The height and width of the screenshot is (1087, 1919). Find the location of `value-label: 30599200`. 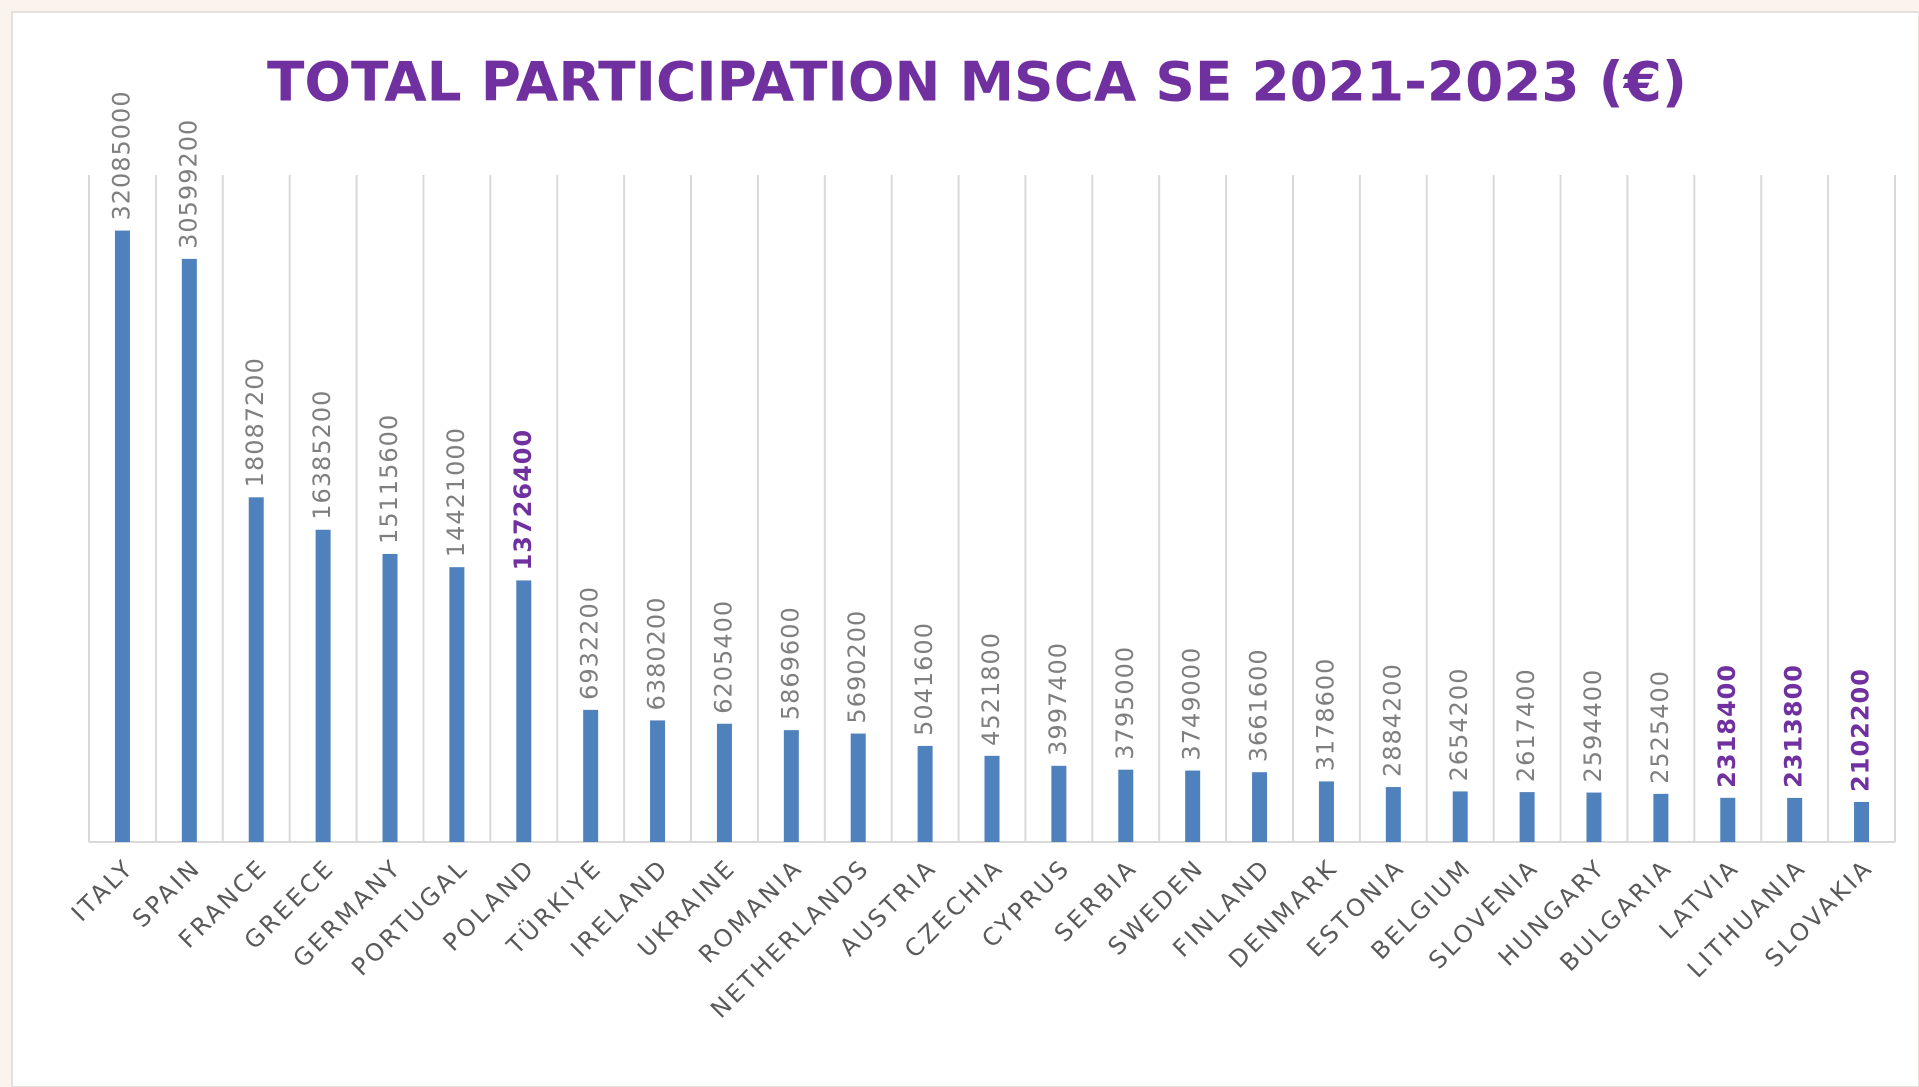

value-label: 30599200 is located at coordinates (188, 184).